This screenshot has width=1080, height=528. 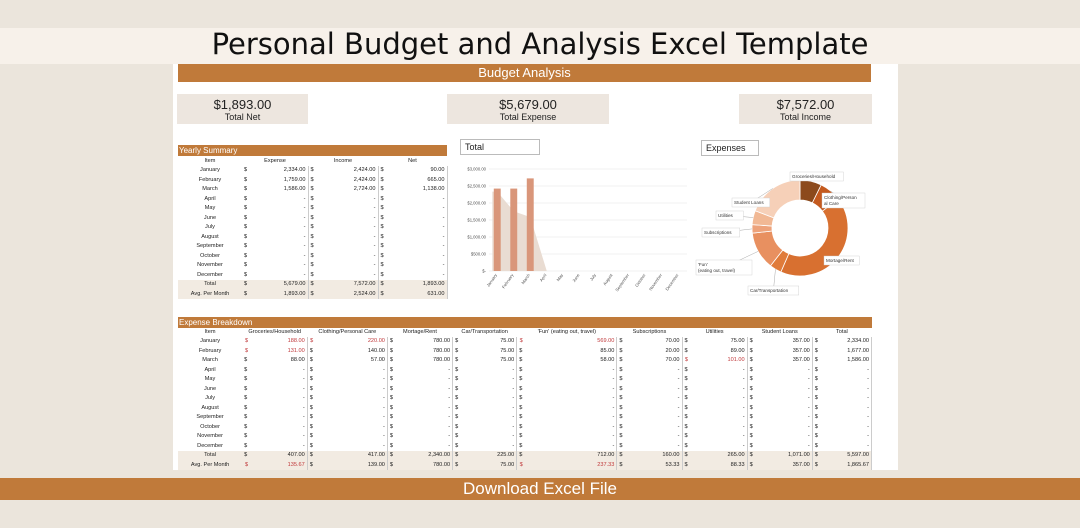 What do you see at coordinates (525, 379) in the screenshot?
I see `table-row: May $ - $ - $ - $ - $ - $ - $ - $ - $ -` at bounding box center [525, 379].